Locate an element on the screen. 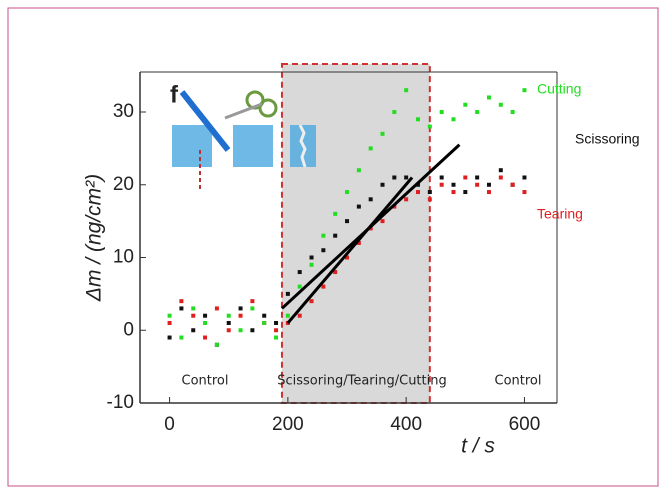 This screenshot has height=489, width=660. annotation: Control is located at coordinates (518, 381).